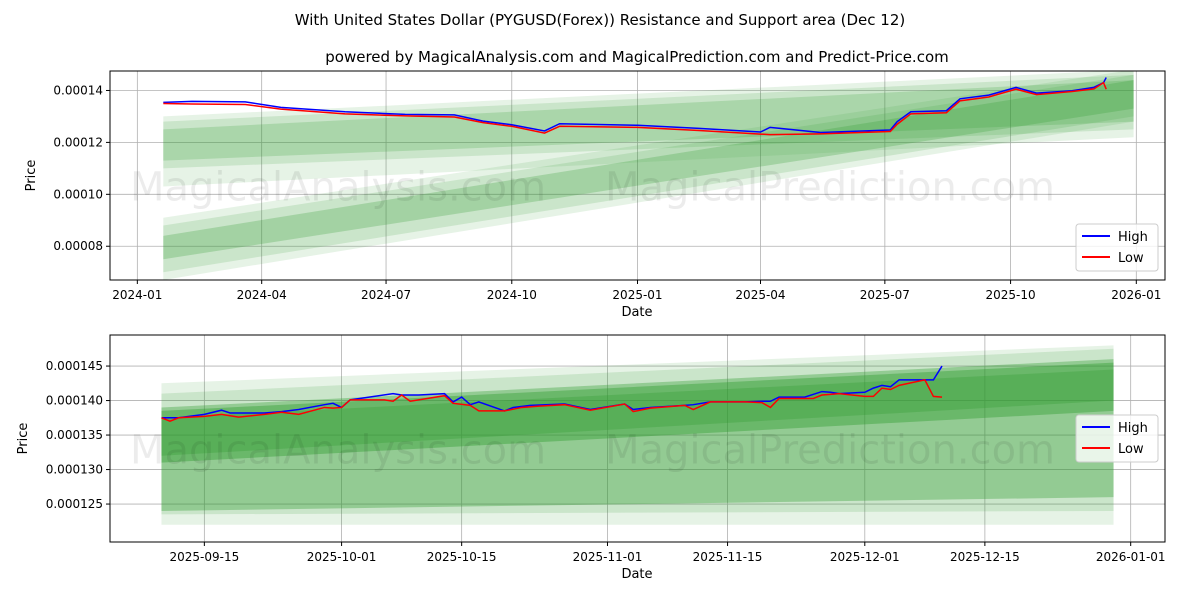  I want to click on x-tick-label: 2024-10, so click(512, 295).